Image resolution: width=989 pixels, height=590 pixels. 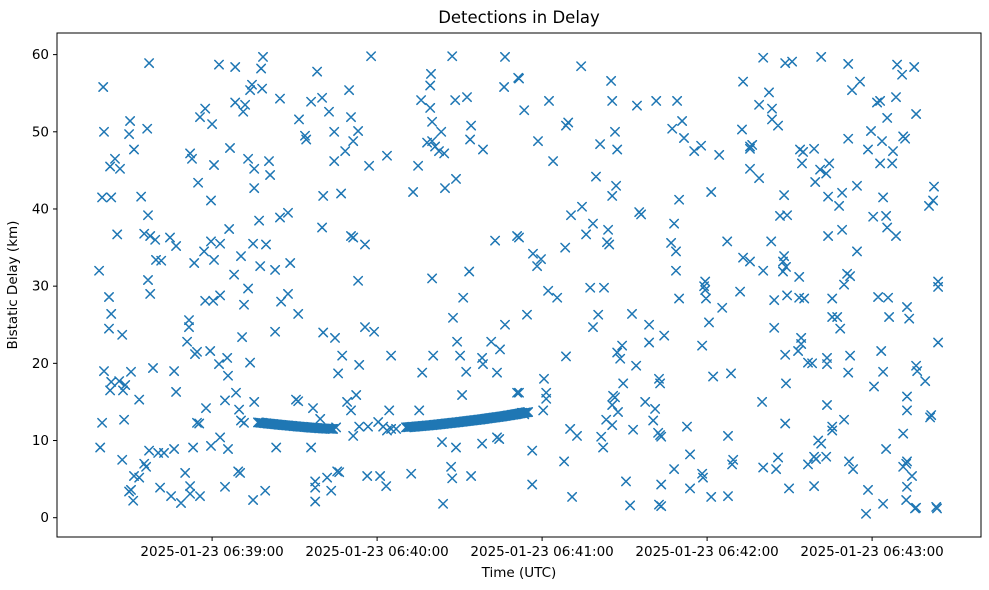 What do you see at coordinates (706, 552) in the screenshot?
I see `x-tick-label: 2025-01-23 06:42:00` at bounding box center [706, 552].